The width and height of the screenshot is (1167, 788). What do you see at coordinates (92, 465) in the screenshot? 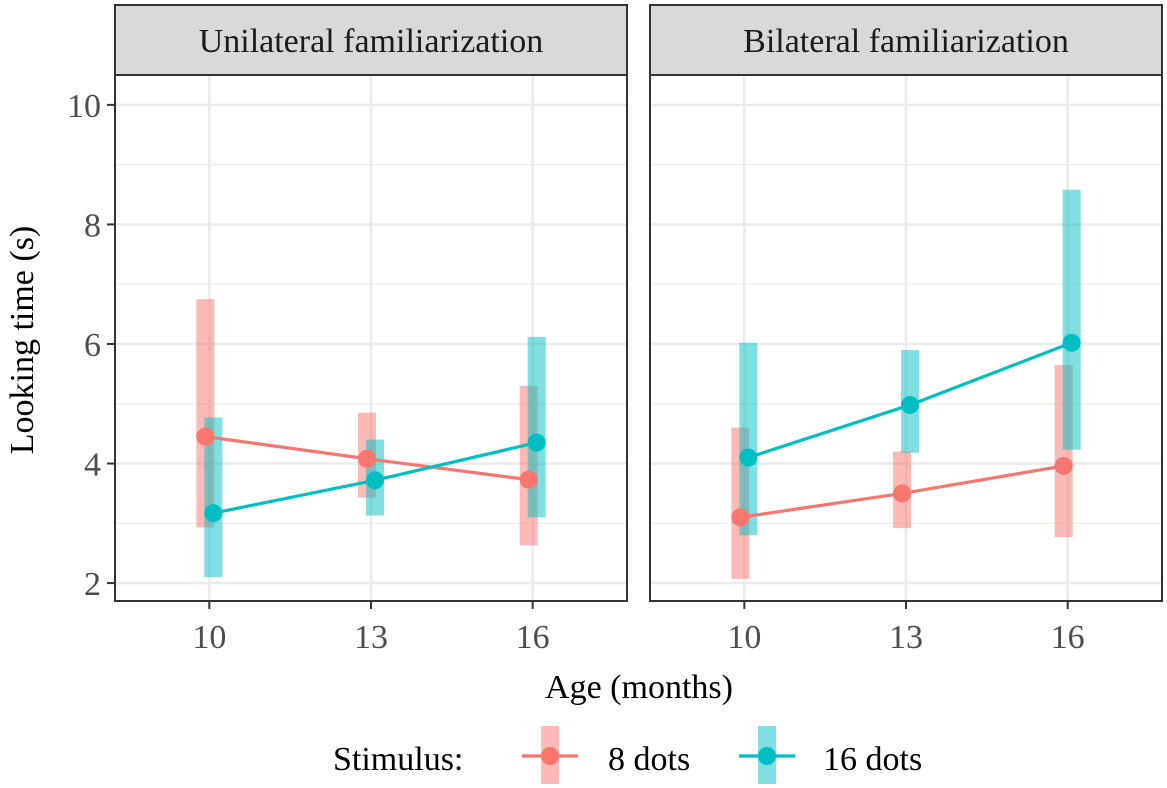
I see `y-tick-label: 4` at bounding box center [92, 465].